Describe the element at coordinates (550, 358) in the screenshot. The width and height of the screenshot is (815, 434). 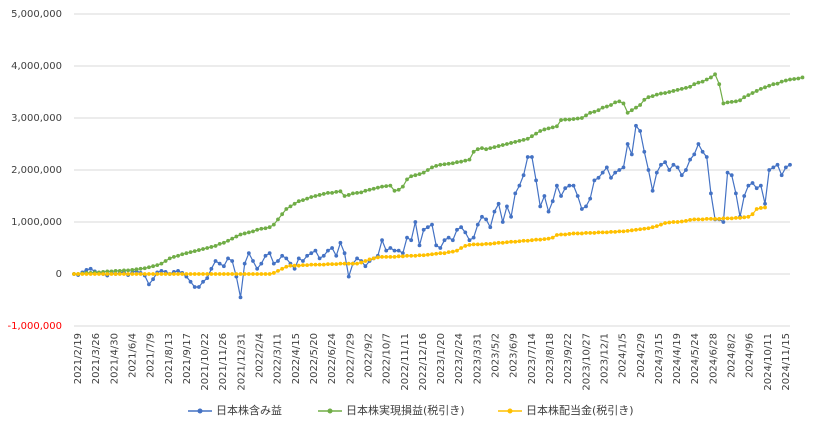
I see `x-tick-label: 2023/8/18` at that location.